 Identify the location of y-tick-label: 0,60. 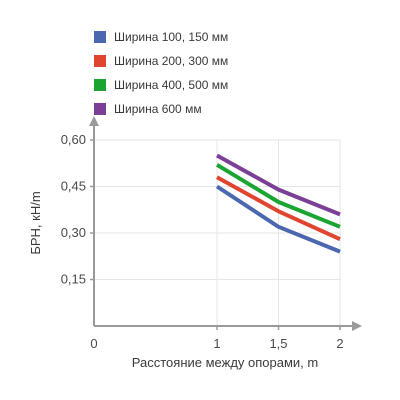
(73, 139).